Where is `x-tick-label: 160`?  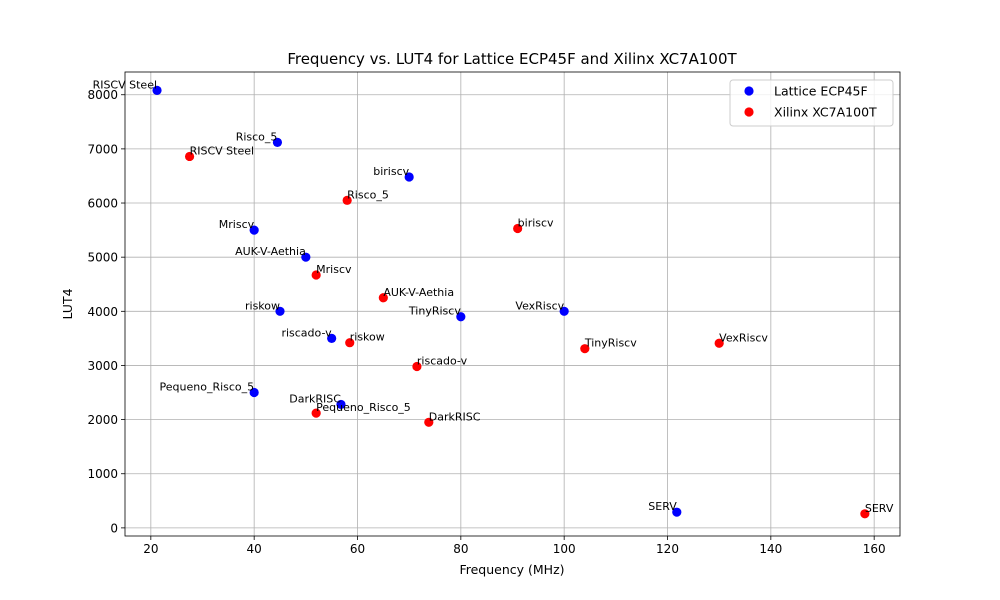 x-tick-label: 160 is located at coordinates (874, 549).